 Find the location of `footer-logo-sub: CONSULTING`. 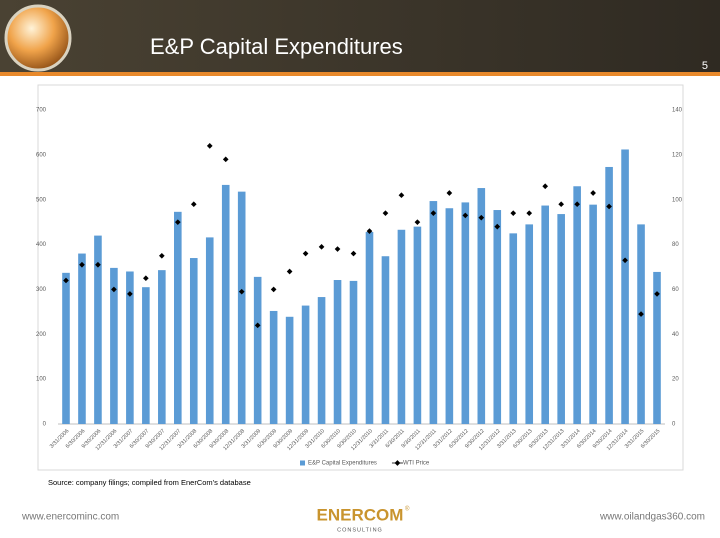

footer-logo-sub: CONSULTING is located at coordinates (360, 530).